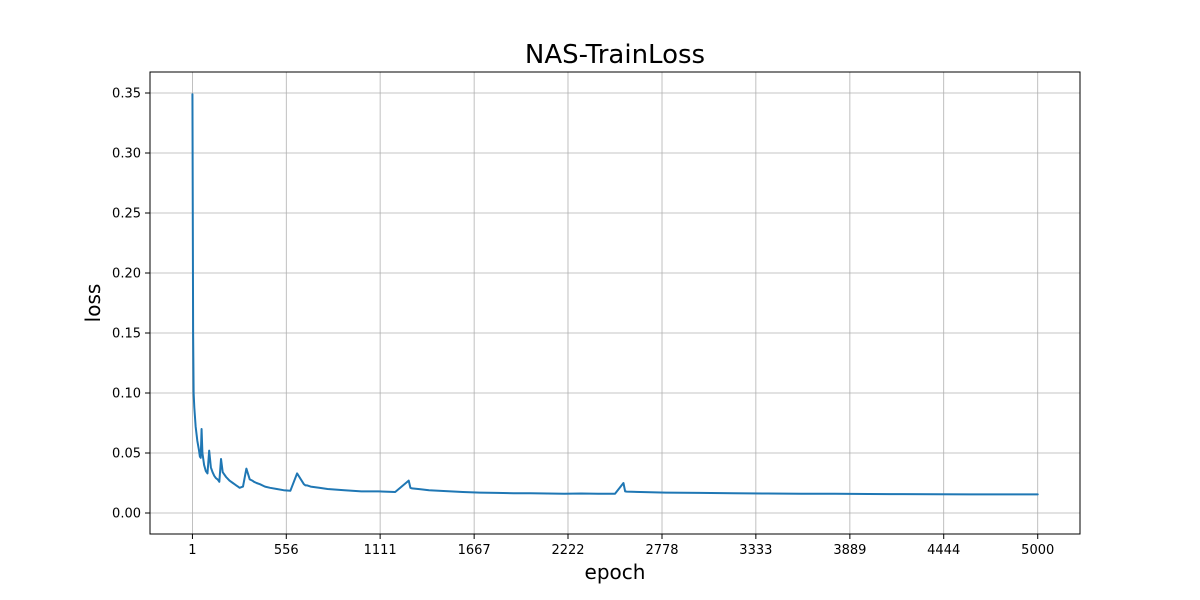  What do you see at coordinates (621, 546) in the screenshot?
I see `x-axis-ticks: 1 556 1111 1667 2222 2778 3333 3889 4444 5000` at bounding box center [621, 546].